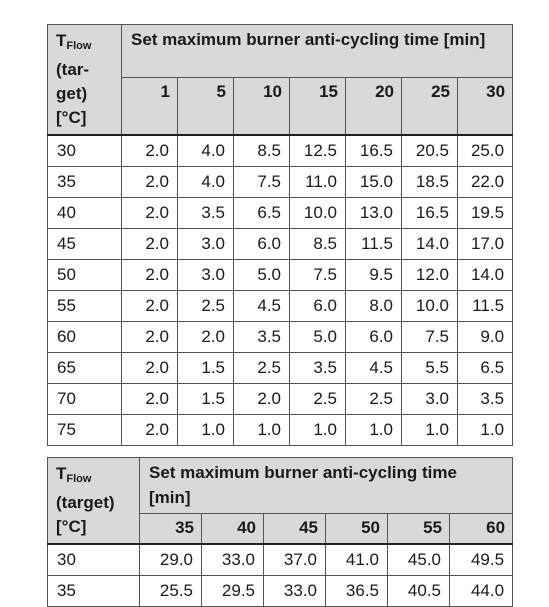 The width and height of the screenshot is (549, 607). Describe the element at coordinates (485, 107) in the screenshot. I see `column-header: 30` at that location.